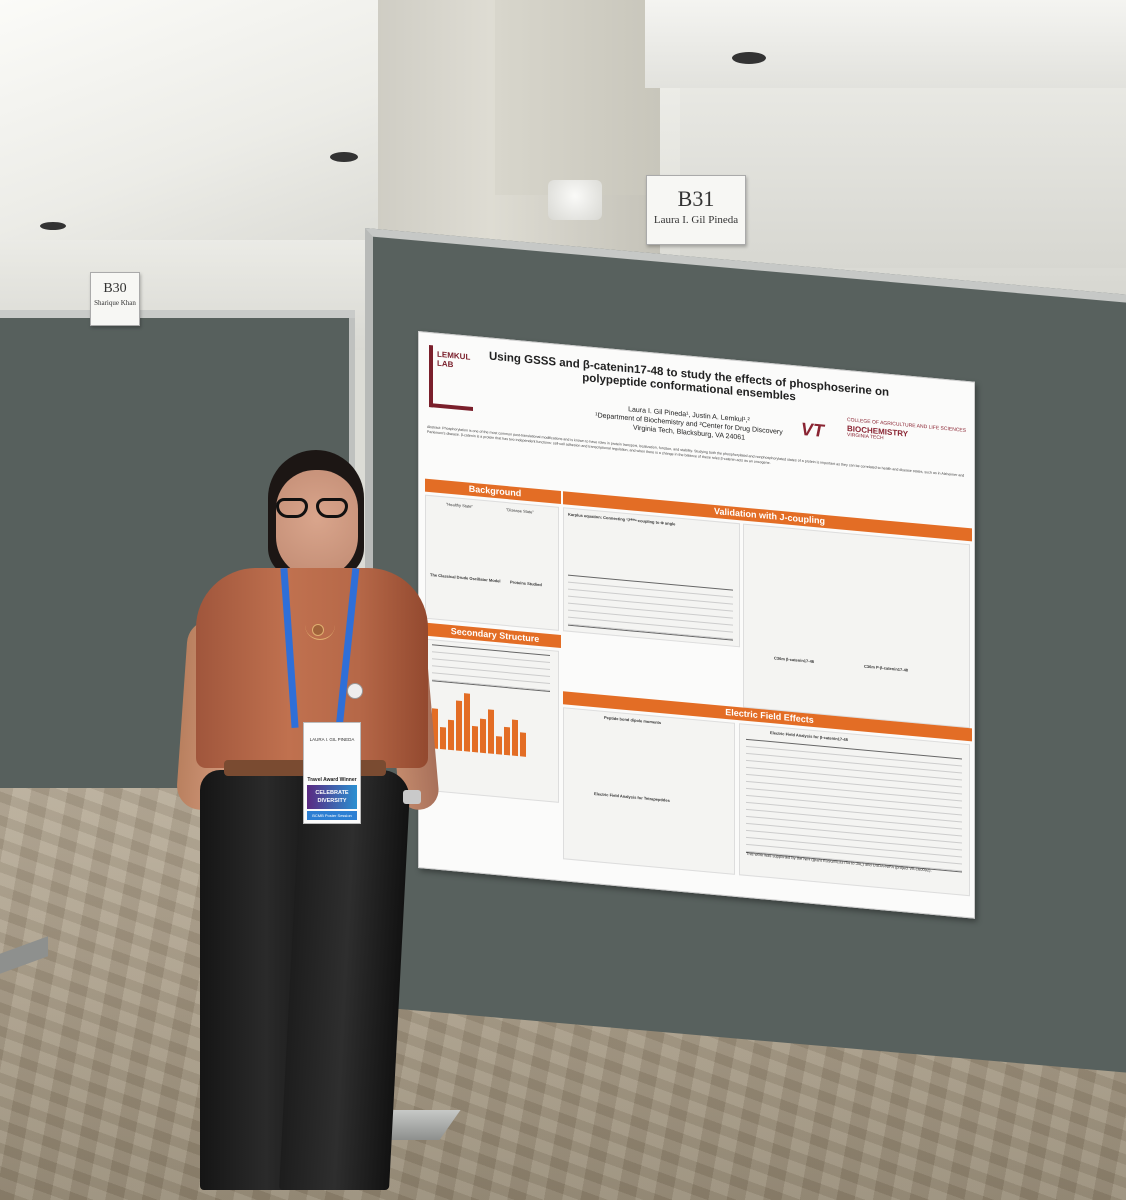  I want to click on badge-name: LAURA I. GIL PINEDA, so click(332, 739).